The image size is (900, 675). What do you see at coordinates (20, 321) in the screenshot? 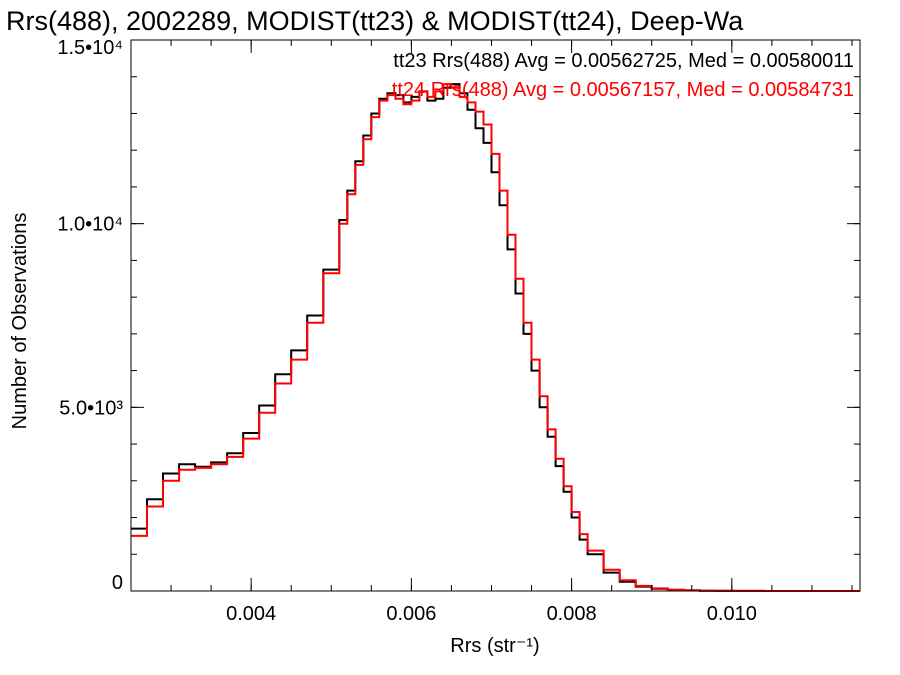
I see `y-axis-label: Number of Observations` at bounding box center [20, 321].